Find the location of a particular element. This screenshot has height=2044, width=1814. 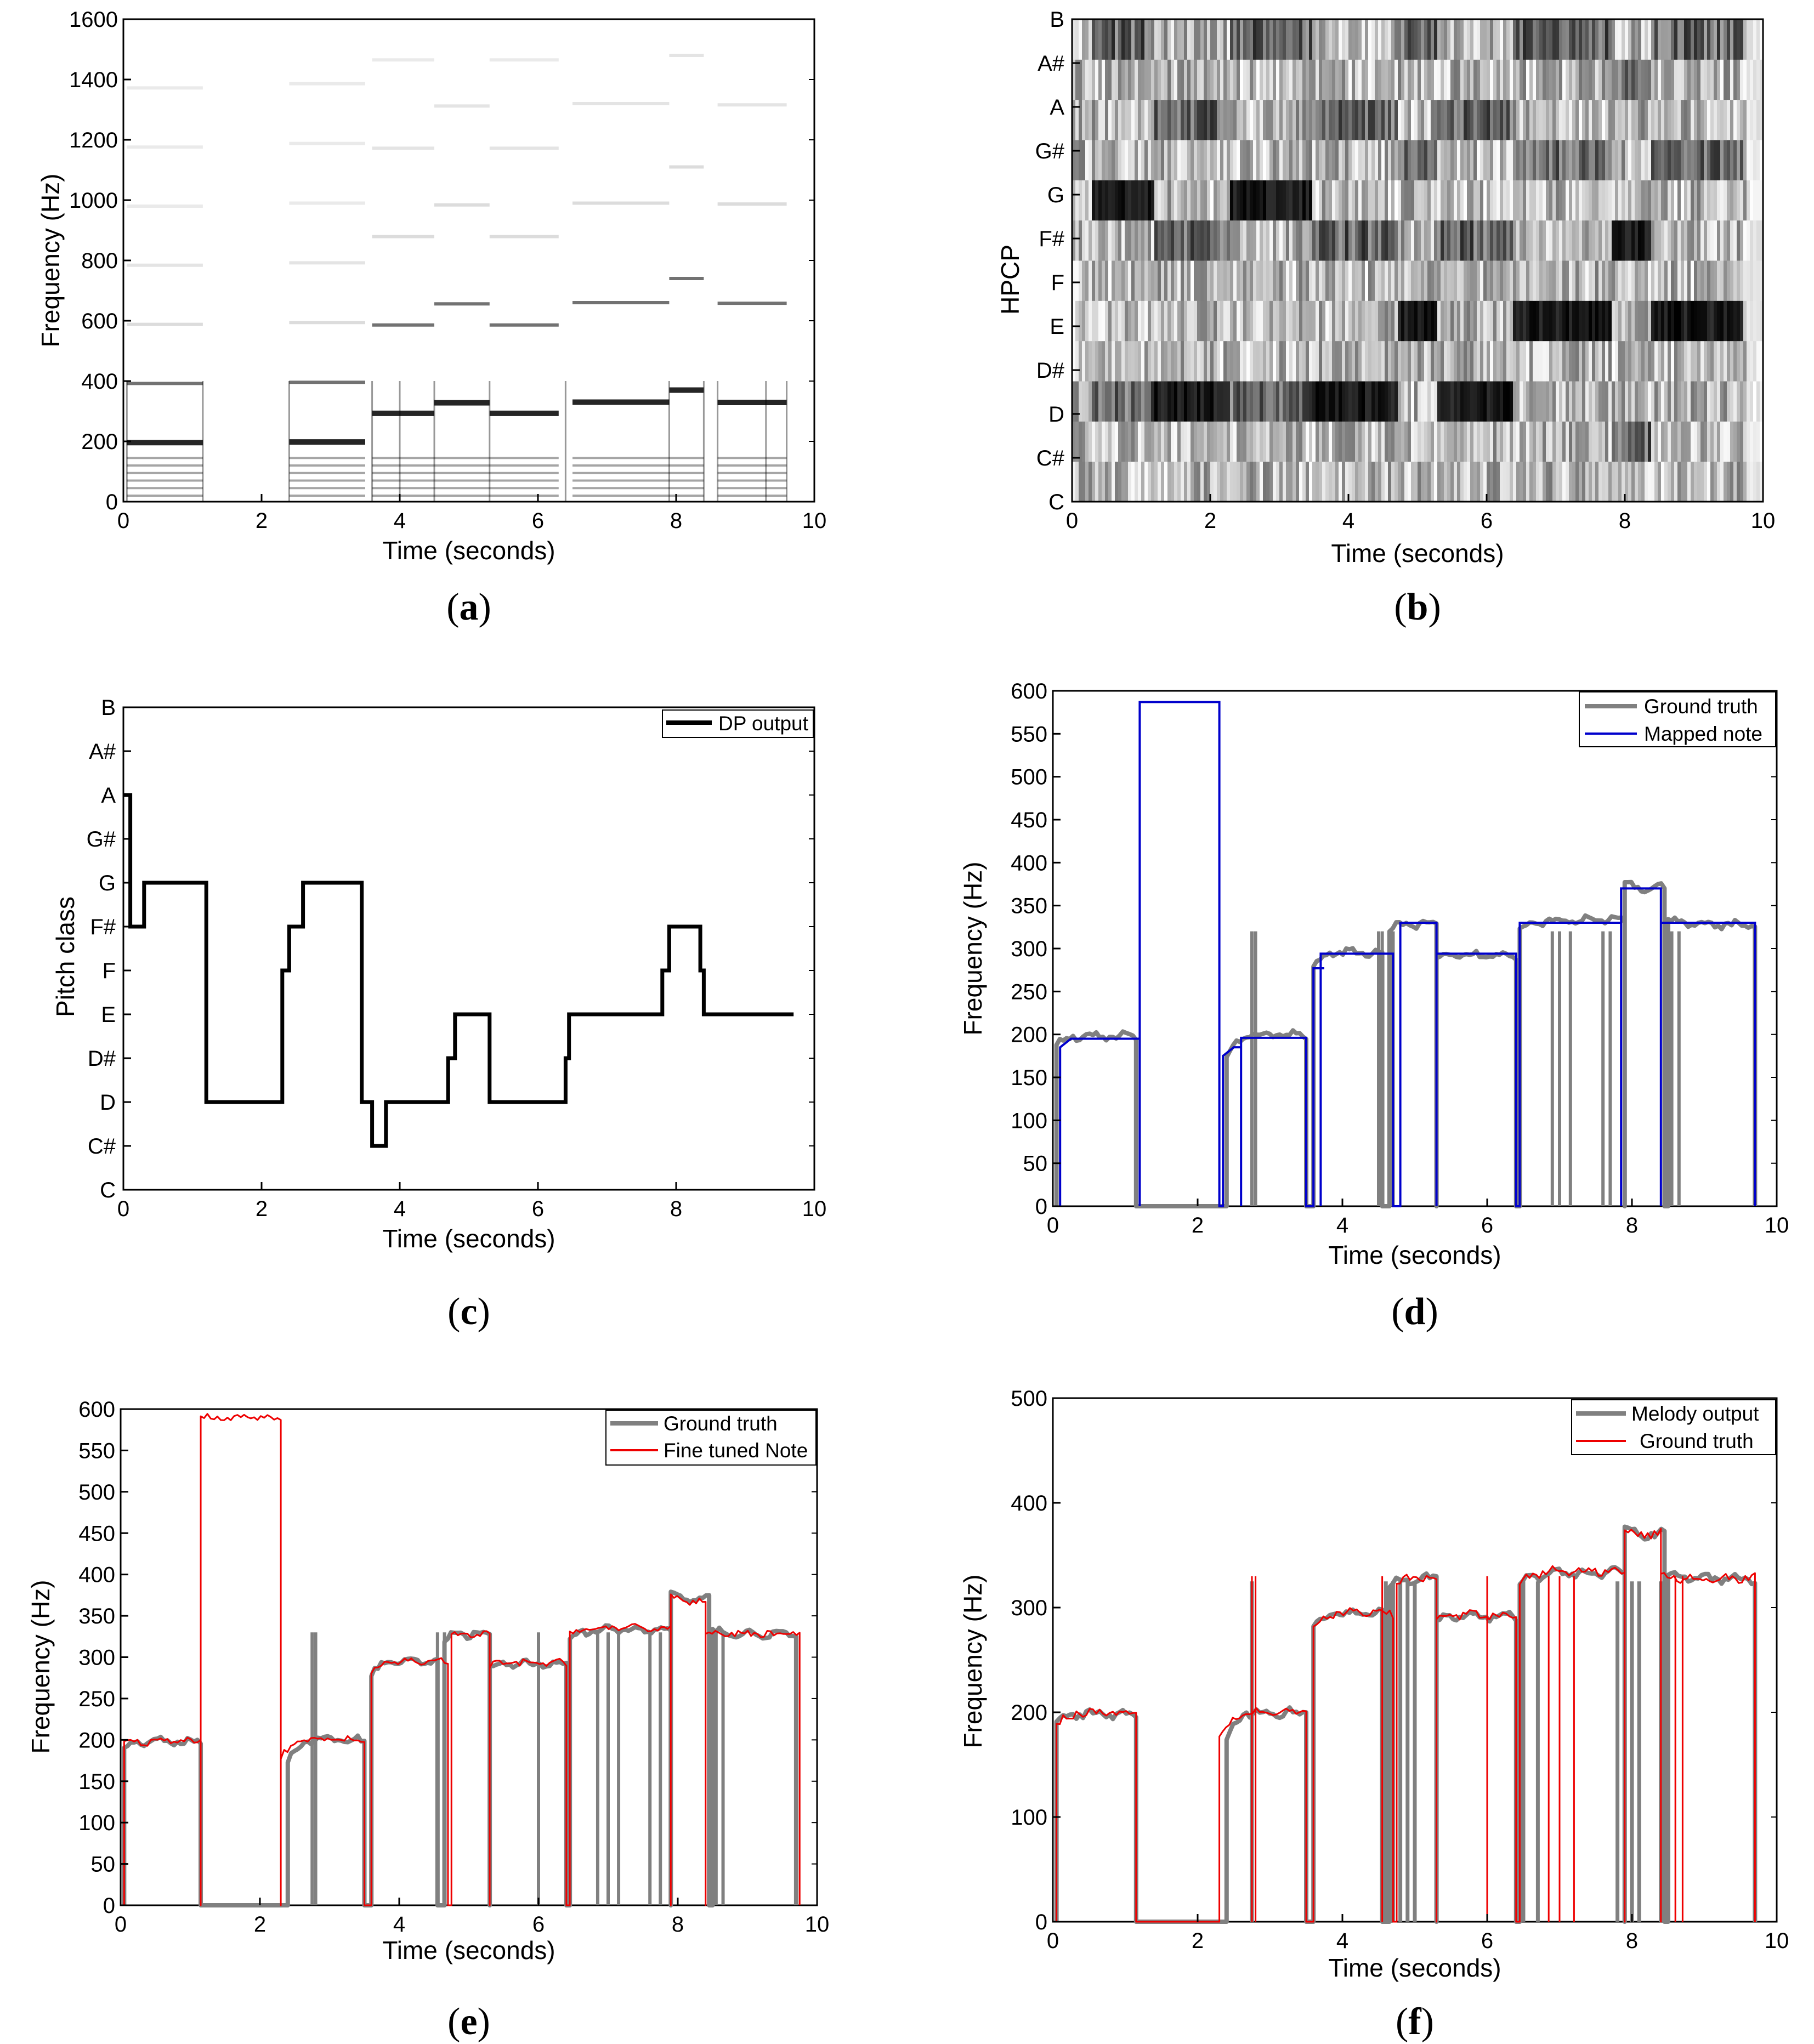

x-tick-label: 4 is located at coordinates (1348, 521).